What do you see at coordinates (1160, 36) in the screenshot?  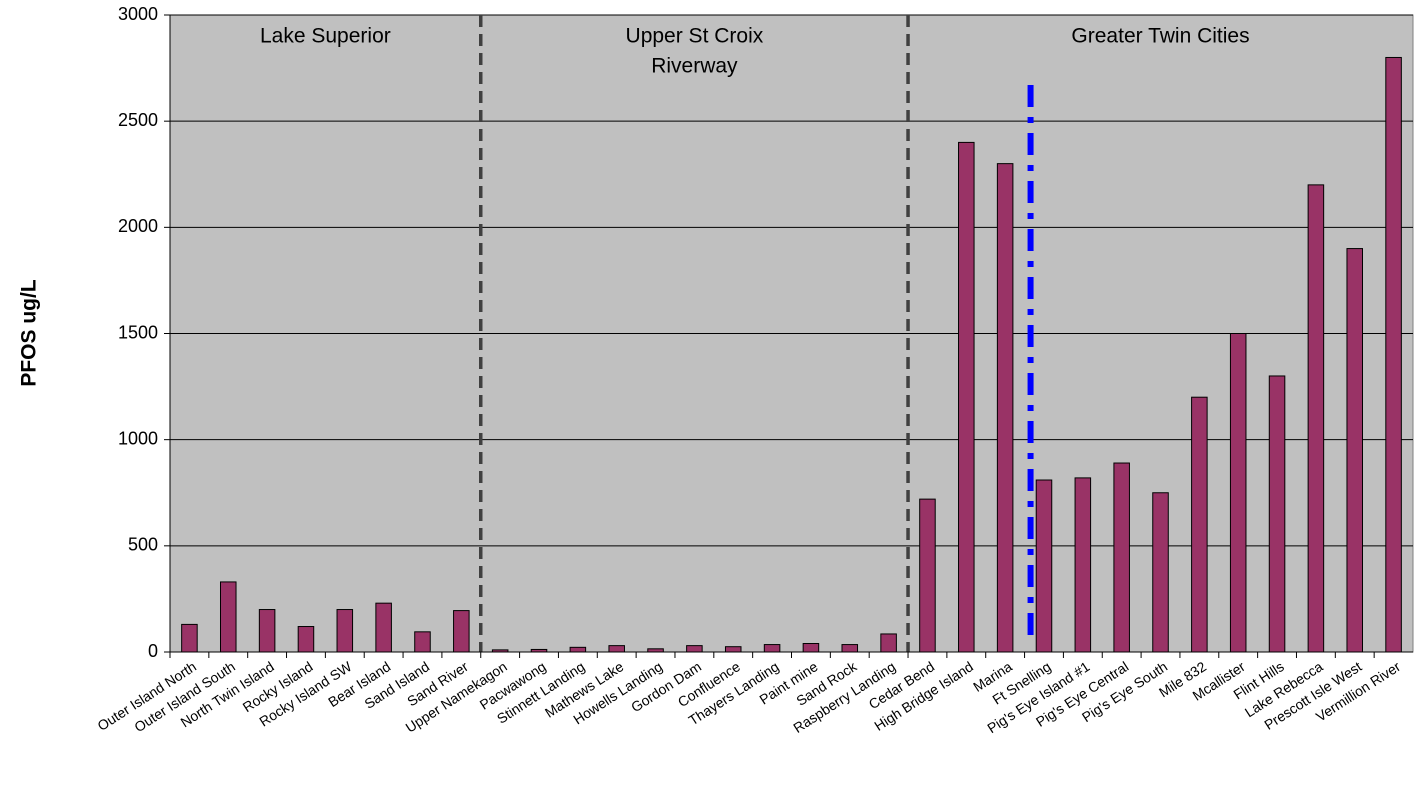 I see `region-label: Greater Twin Cities` at bounding box center [1160, 36].